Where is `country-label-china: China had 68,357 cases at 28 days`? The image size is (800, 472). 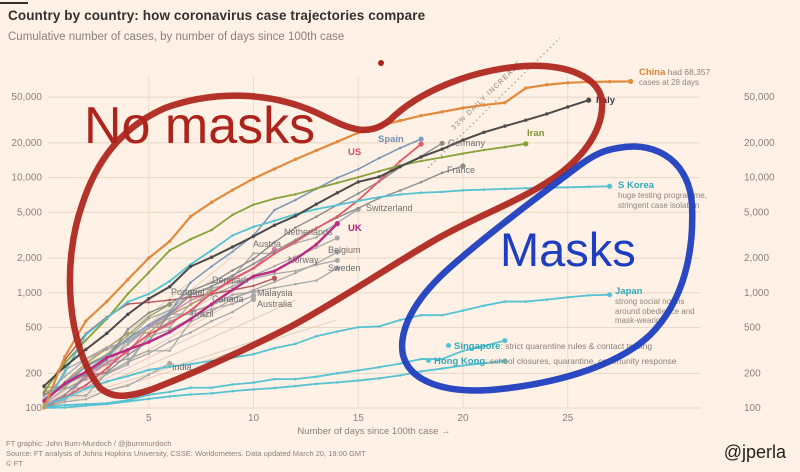
country-label-china: China had 68,357 cases at 28 days is located at coordinates (674, 76).